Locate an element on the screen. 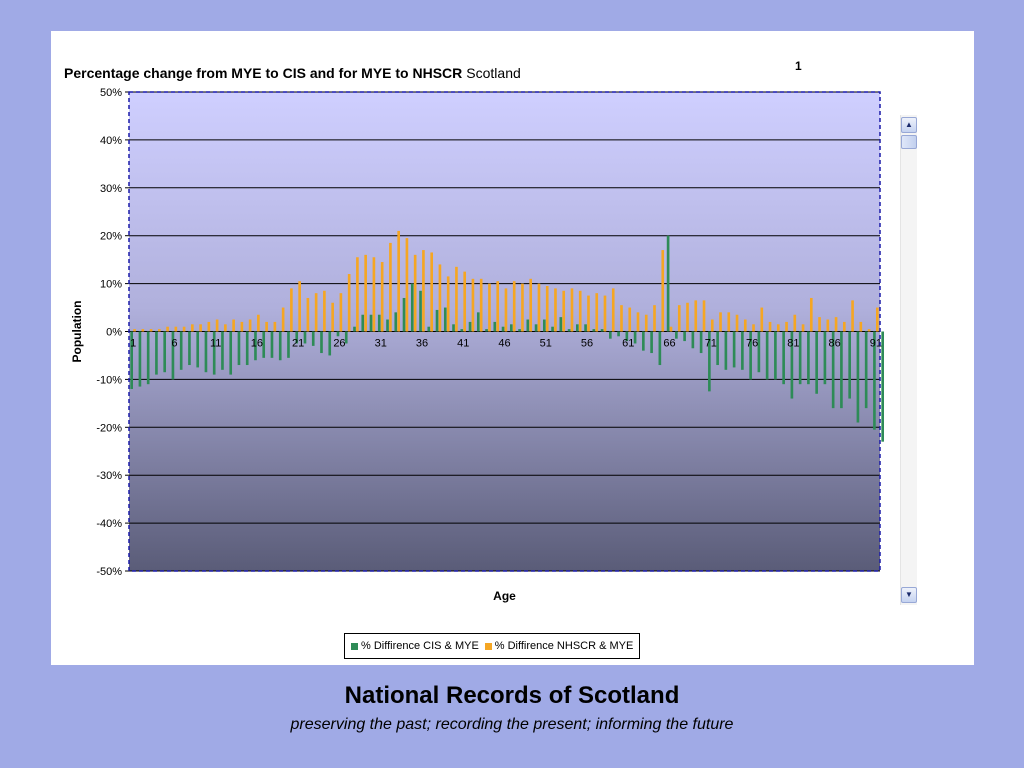 The image size is (1024, 768). scroll-thumb is located at coordinates (909, 142).